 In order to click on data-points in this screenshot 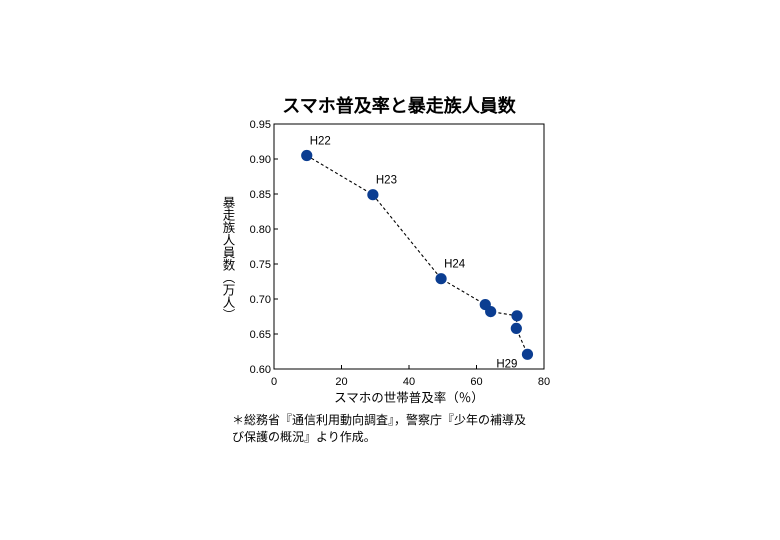, I will do `click(417, 254)`.